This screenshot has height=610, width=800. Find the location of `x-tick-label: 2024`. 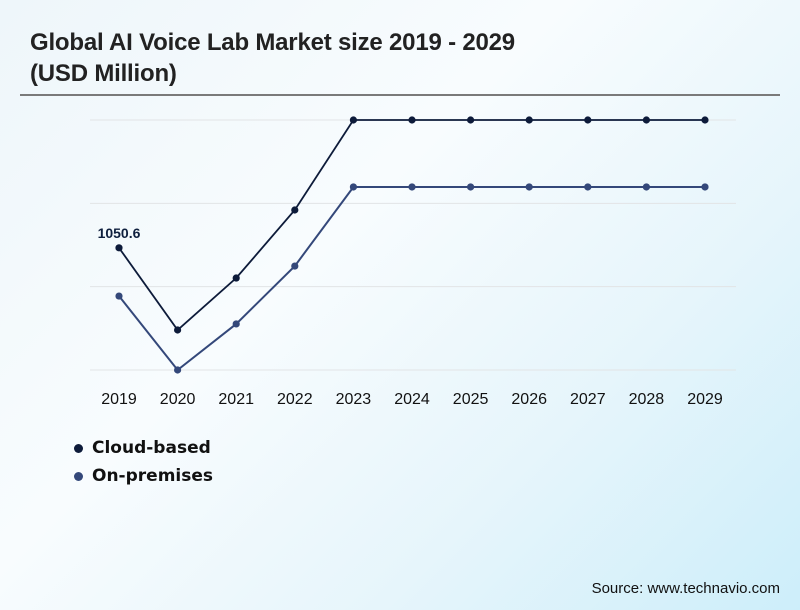

x-tick-label: 2024 is located at coordinates (412, 399).